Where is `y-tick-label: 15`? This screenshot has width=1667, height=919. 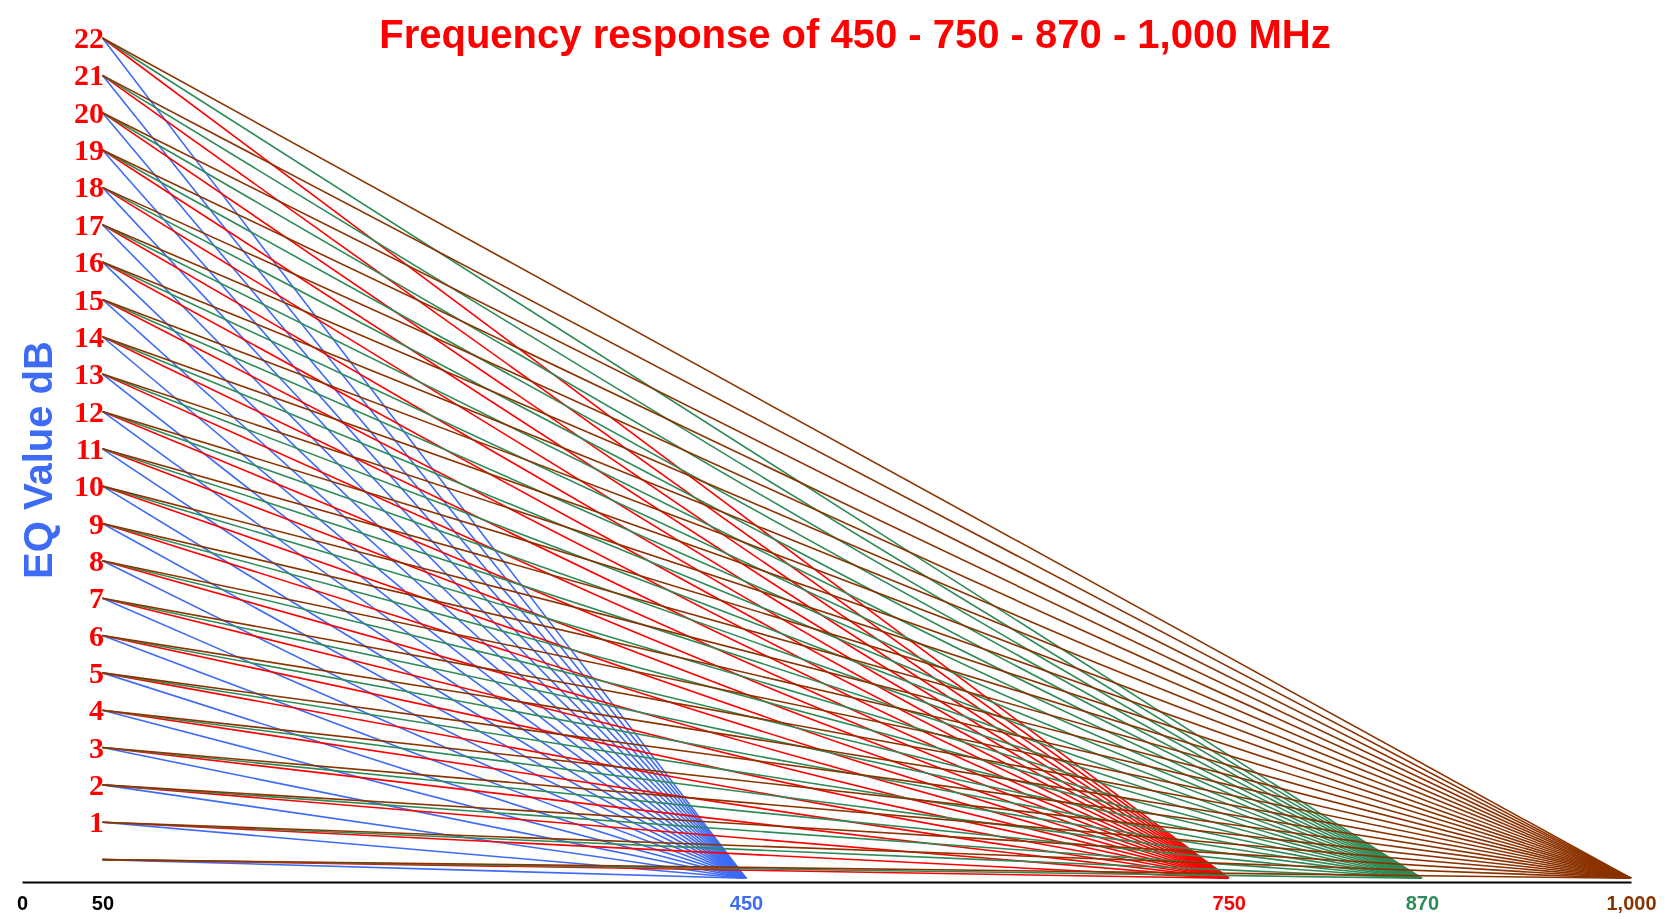
y-tick-label: 15 is located at coordinates (89, 299).